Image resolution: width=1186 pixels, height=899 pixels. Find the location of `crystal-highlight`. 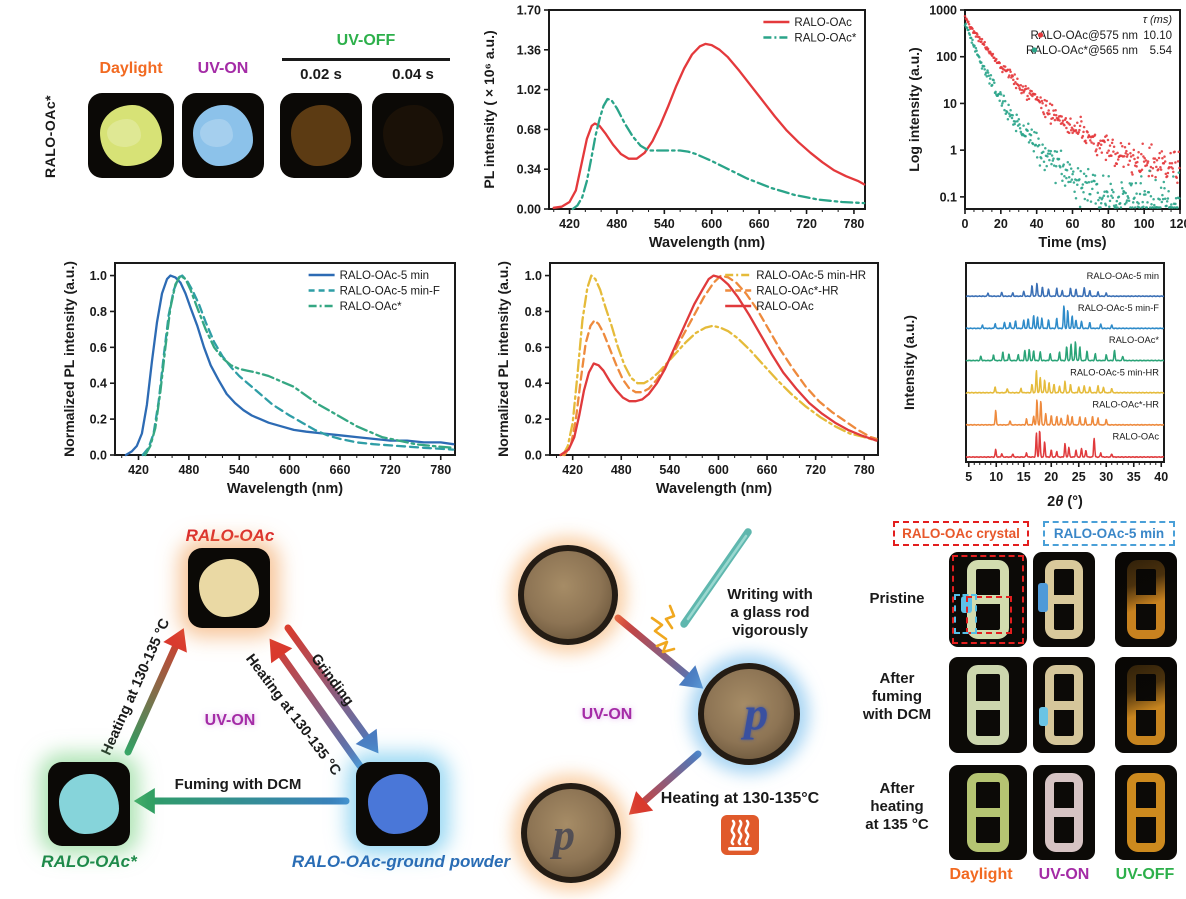

crystal-highlight is located at coordinates (124, 133).